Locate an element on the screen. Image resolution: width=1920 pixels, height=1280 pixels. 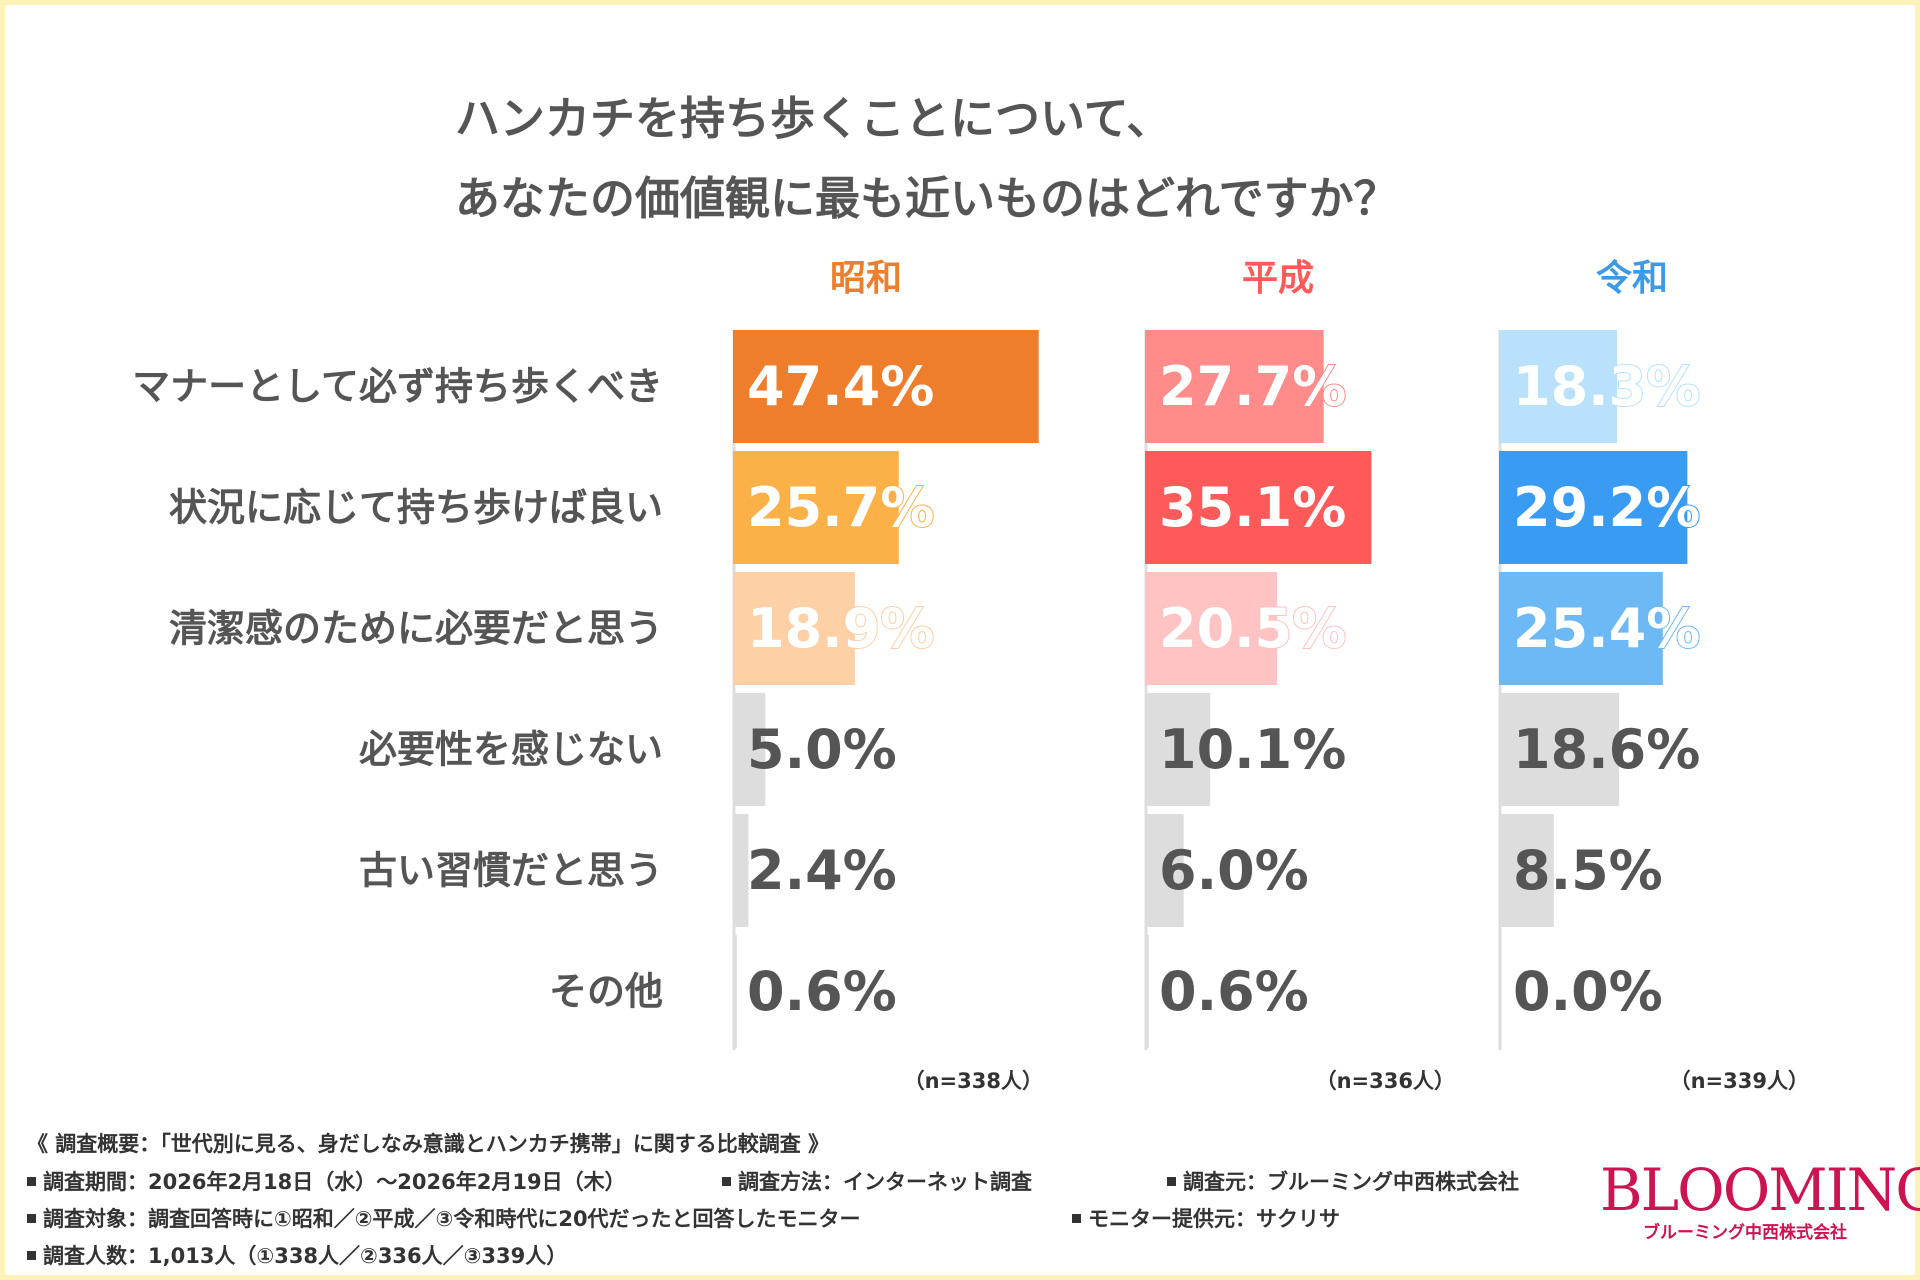
survey-method-row: 調査方法：インターネット調査 is located at coordinates (877, 1181).